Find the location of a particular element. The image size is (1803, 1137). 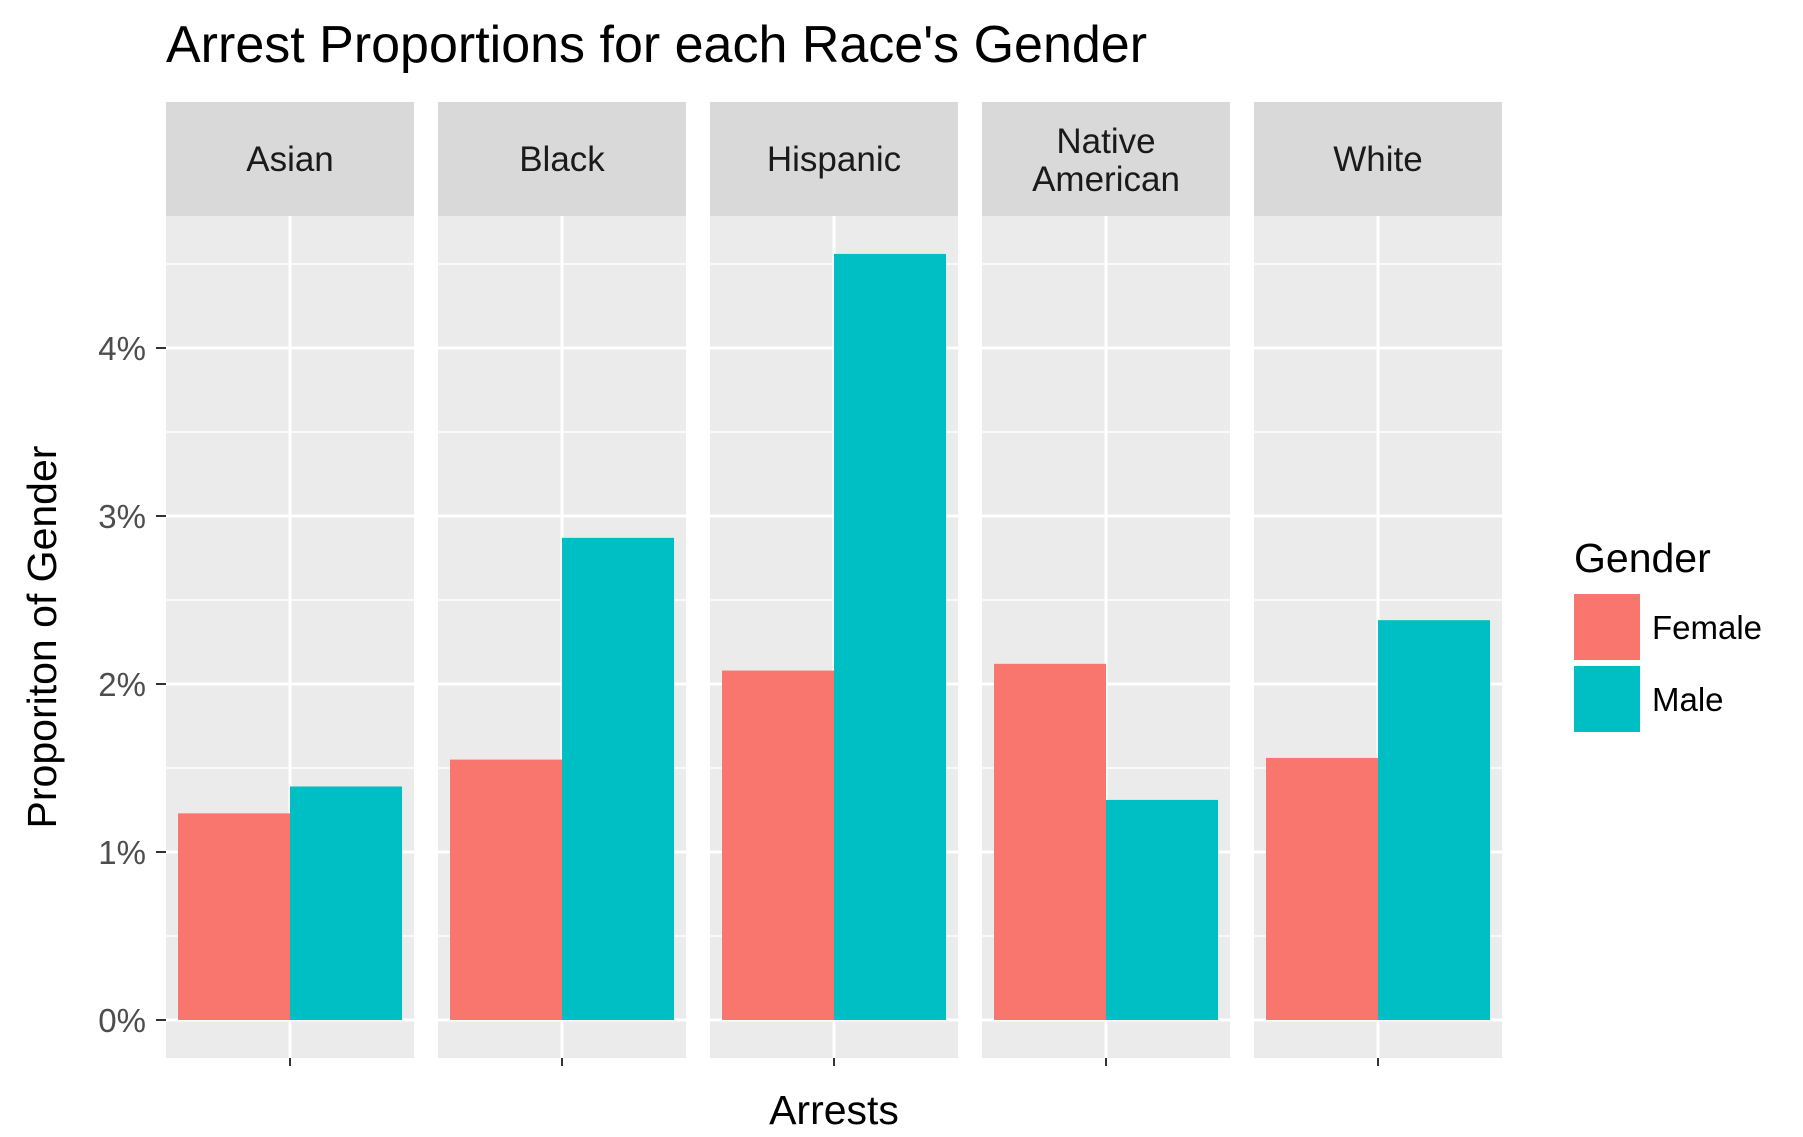

facet-panel-native-american: Native American is located at coordinates (1106, 584).